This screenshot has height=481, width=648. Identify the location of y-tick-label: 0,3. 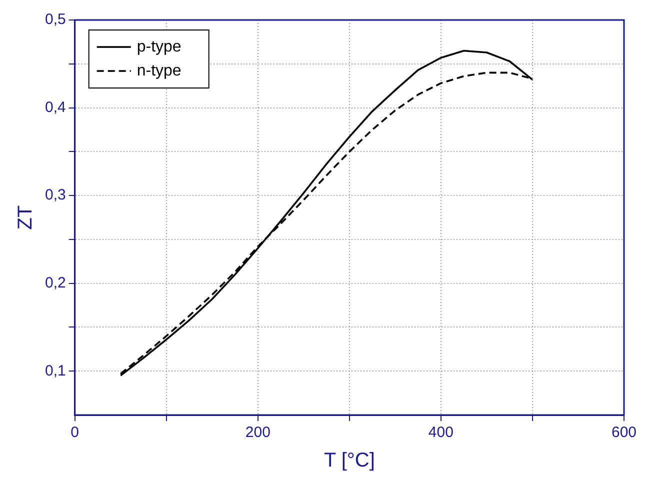
(55, 195).